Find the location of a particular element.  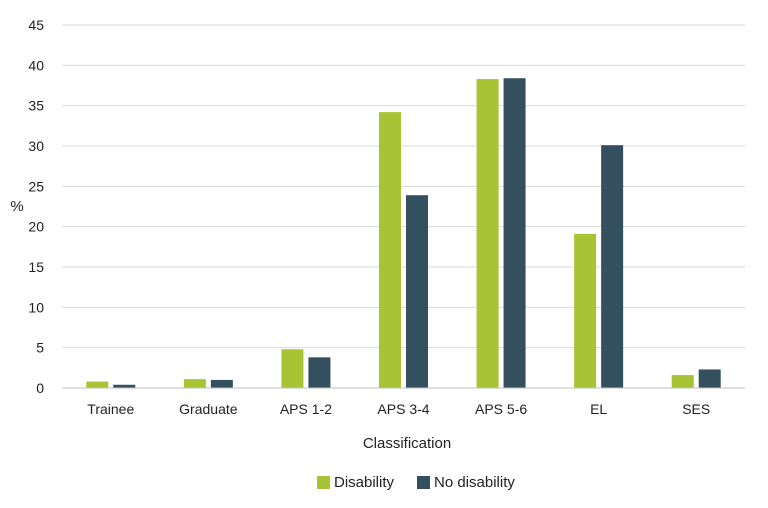

x-tick-label: SES is located at coordinates (696, 409).